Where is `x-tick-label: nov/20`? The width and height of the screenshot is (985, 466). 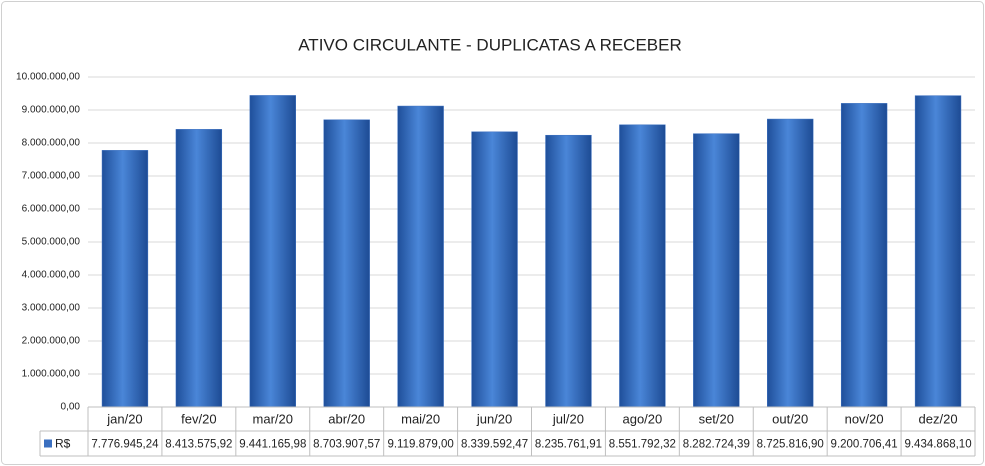
x-tick-label: nov/20 is located at coordinates (864, 418).